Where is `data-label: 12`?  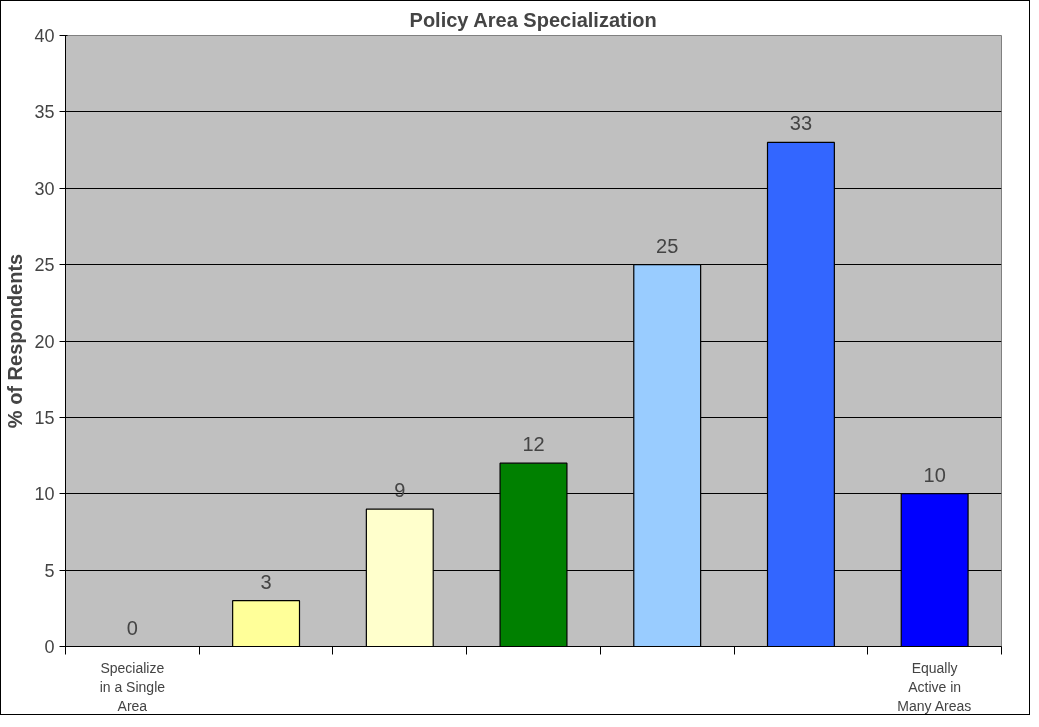
data-label: 12 is located at coordinates (533, 444).